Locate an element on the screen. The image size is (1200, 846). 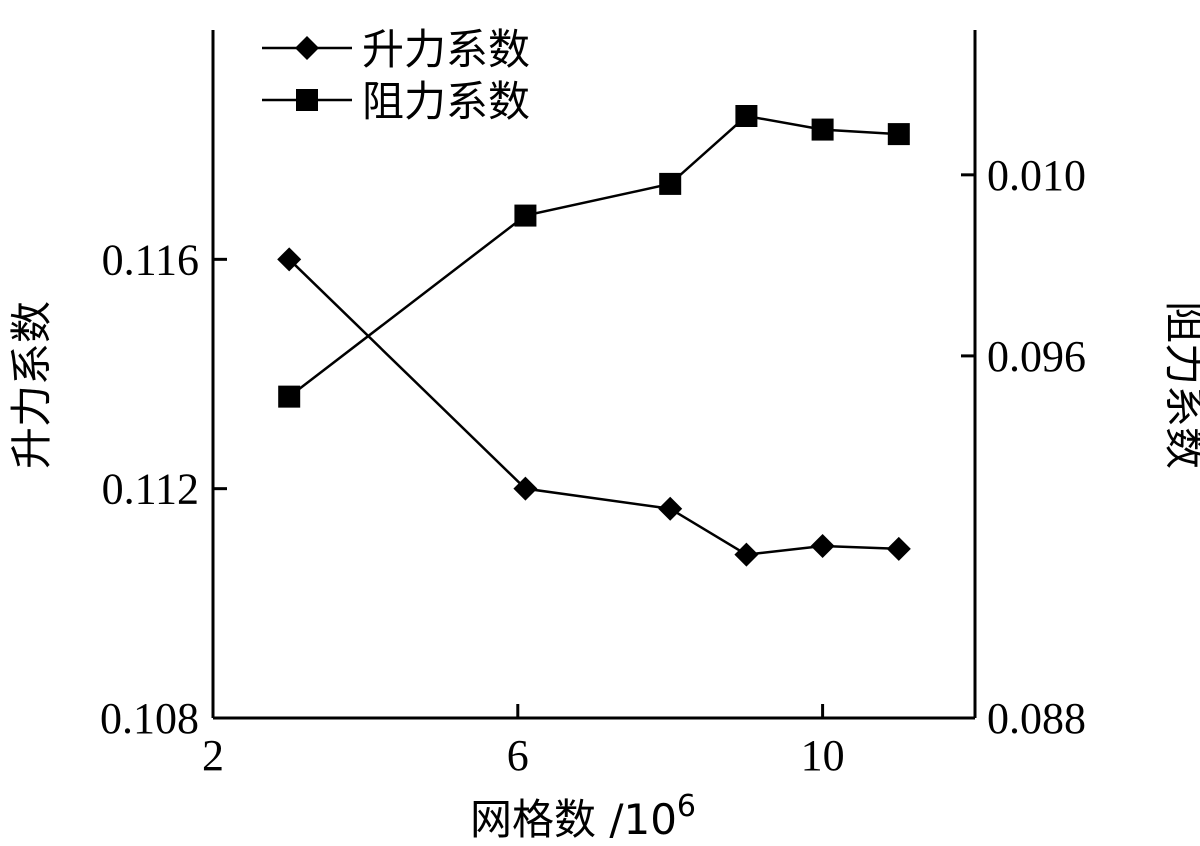
y-left-axis-label: 升力系数 is located at coordinates (31, 385).